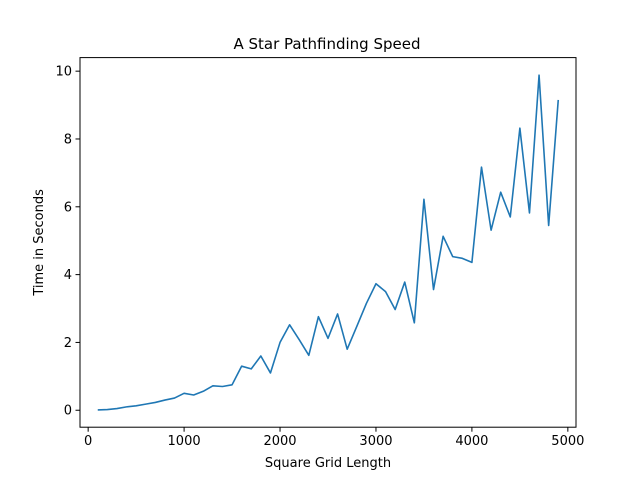 The height and width of the screenshot is (480, 640). I want to click on x-tick-label: 0, so click(88, 441).